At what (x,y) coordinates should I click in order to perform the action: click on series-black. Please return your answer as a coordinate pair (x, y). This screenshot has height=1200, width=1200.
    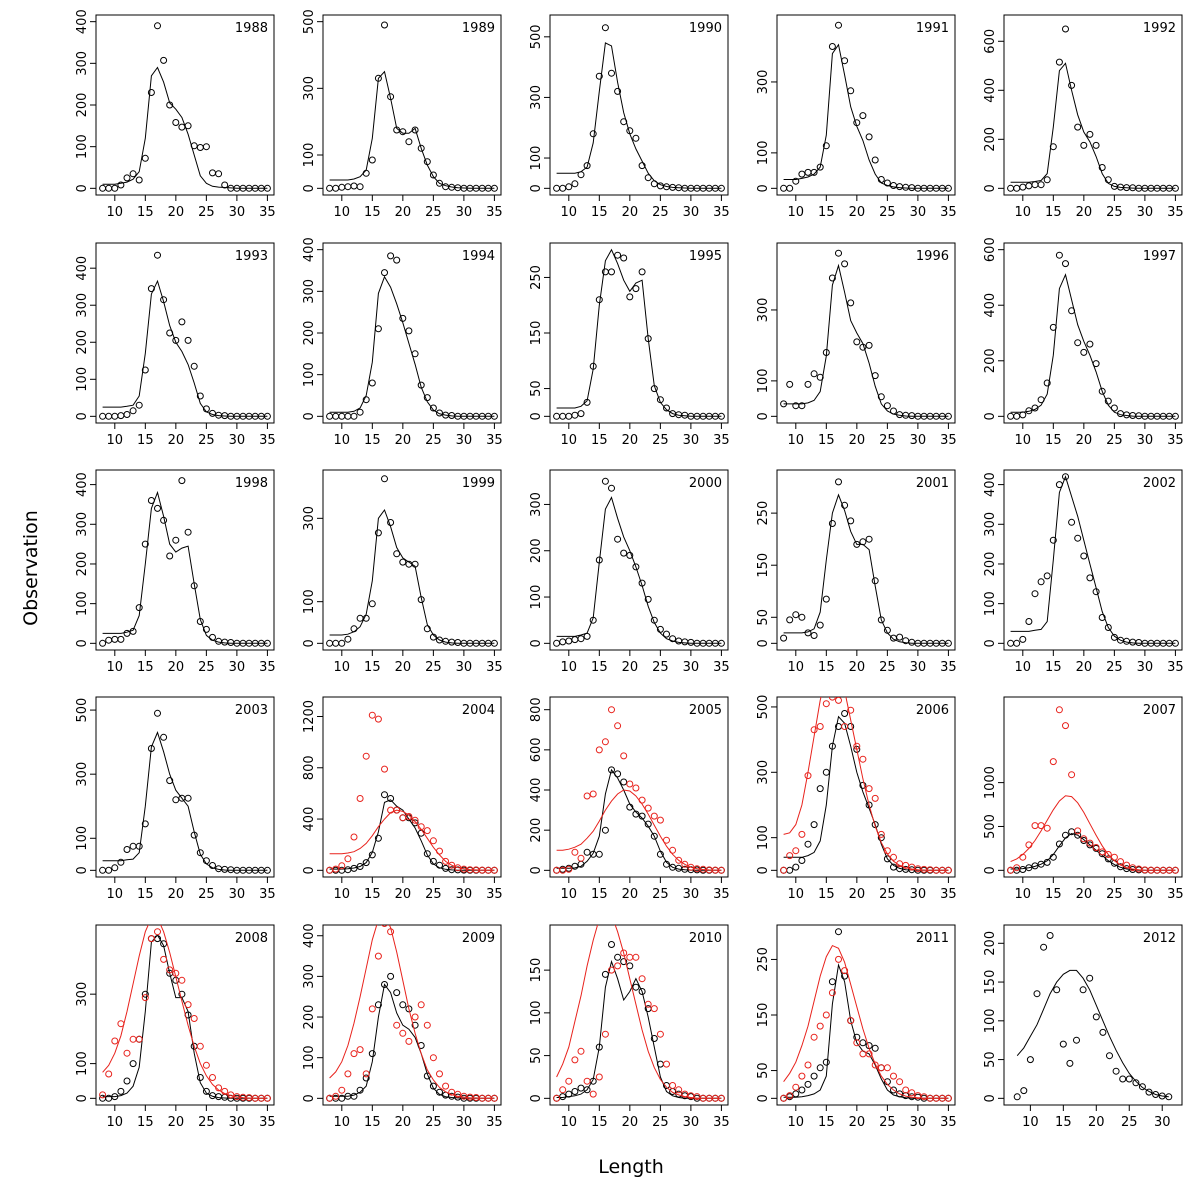
    Looking at the image, I should click on (412, 561).